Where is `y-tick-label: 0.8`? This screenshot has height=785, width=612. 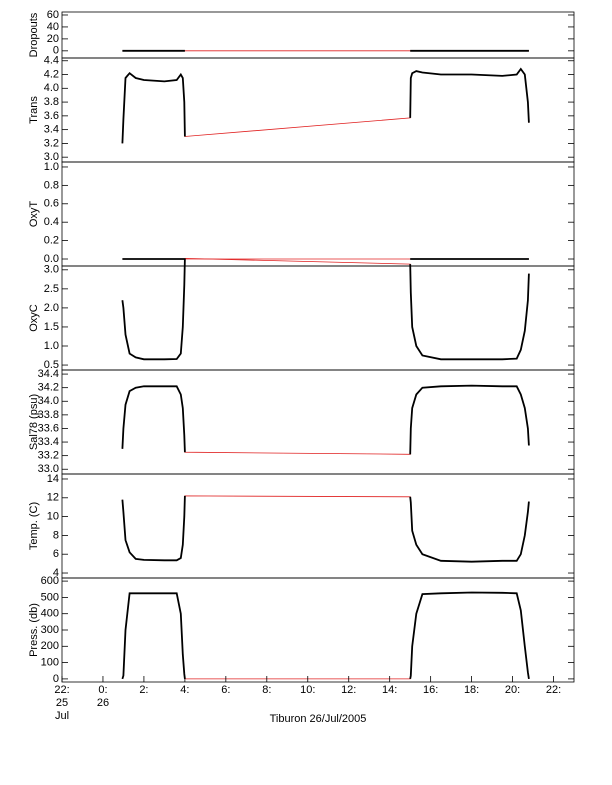
y-tick-label: 0.8 is located at coordinates (51, 185).